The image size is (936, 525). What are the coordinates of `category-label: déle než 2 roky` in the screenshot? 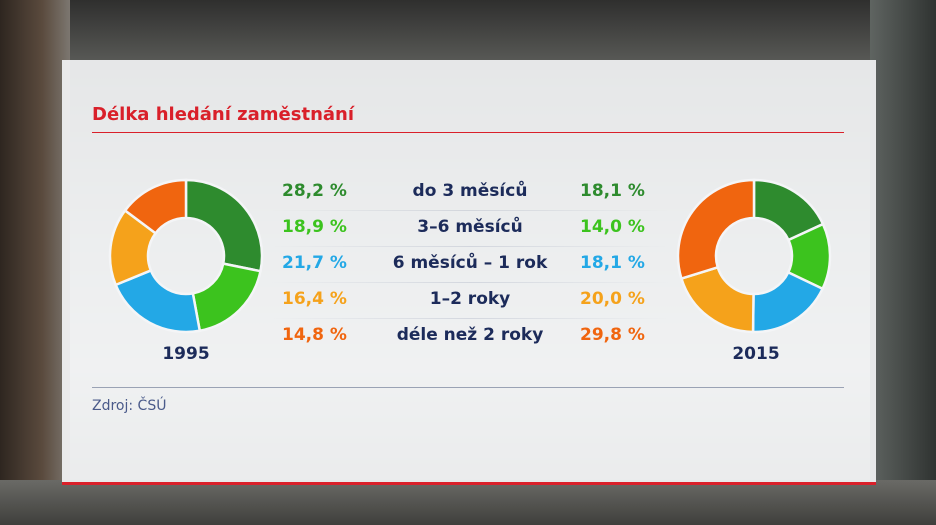 It's located at (470, 335).